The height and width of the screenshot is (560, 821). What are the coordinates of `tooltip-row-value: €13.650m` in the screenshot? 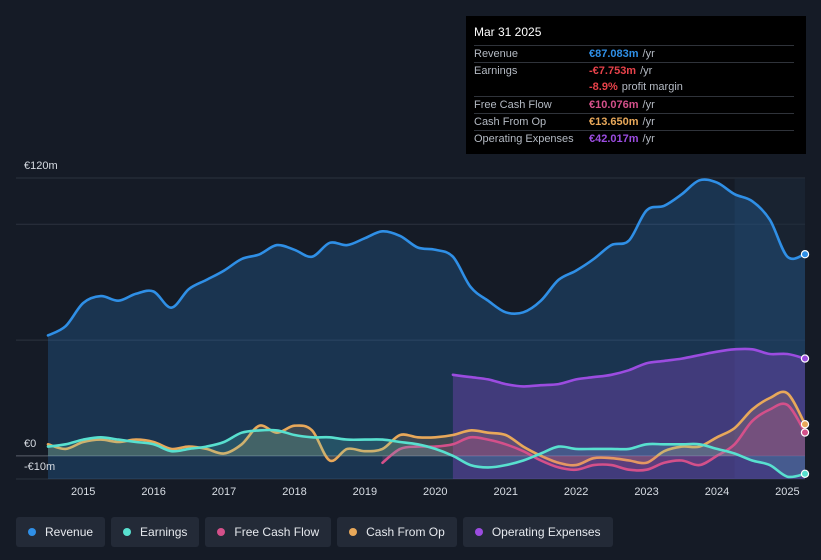 It's located at (614, 121).